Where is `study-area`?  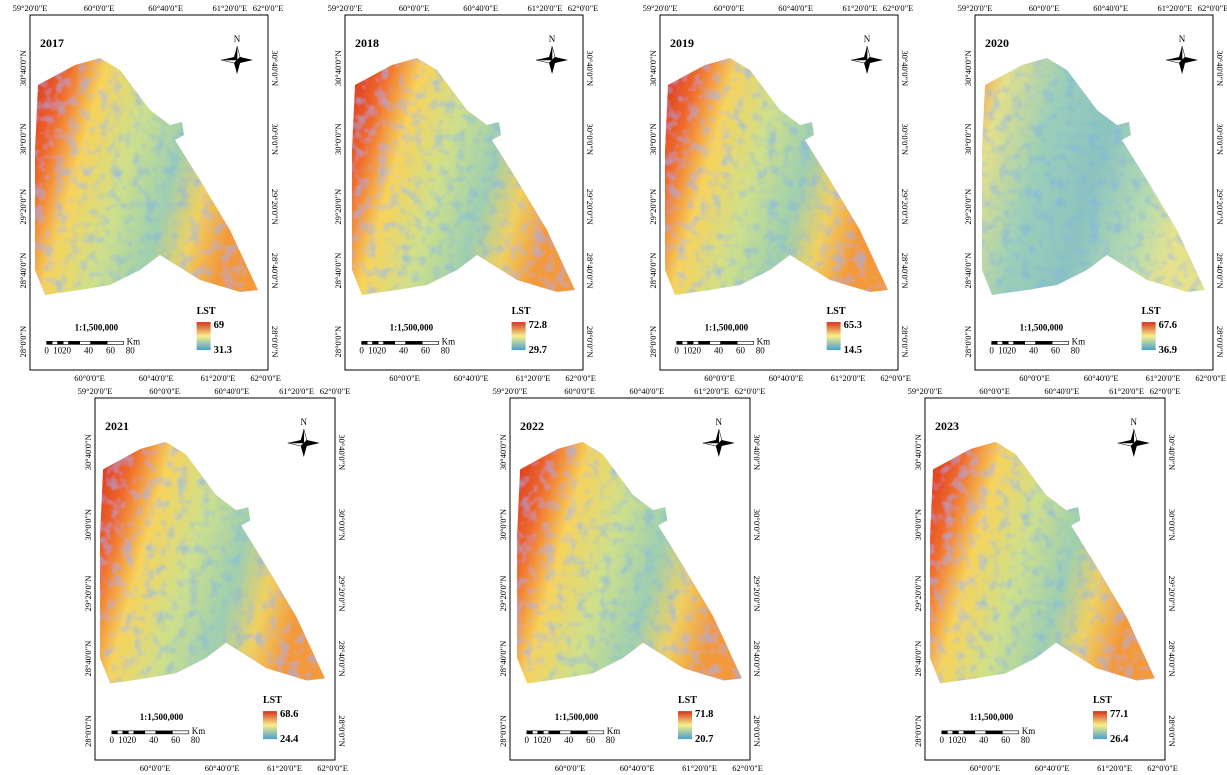
study-area is located at coordinates (1042, 562).